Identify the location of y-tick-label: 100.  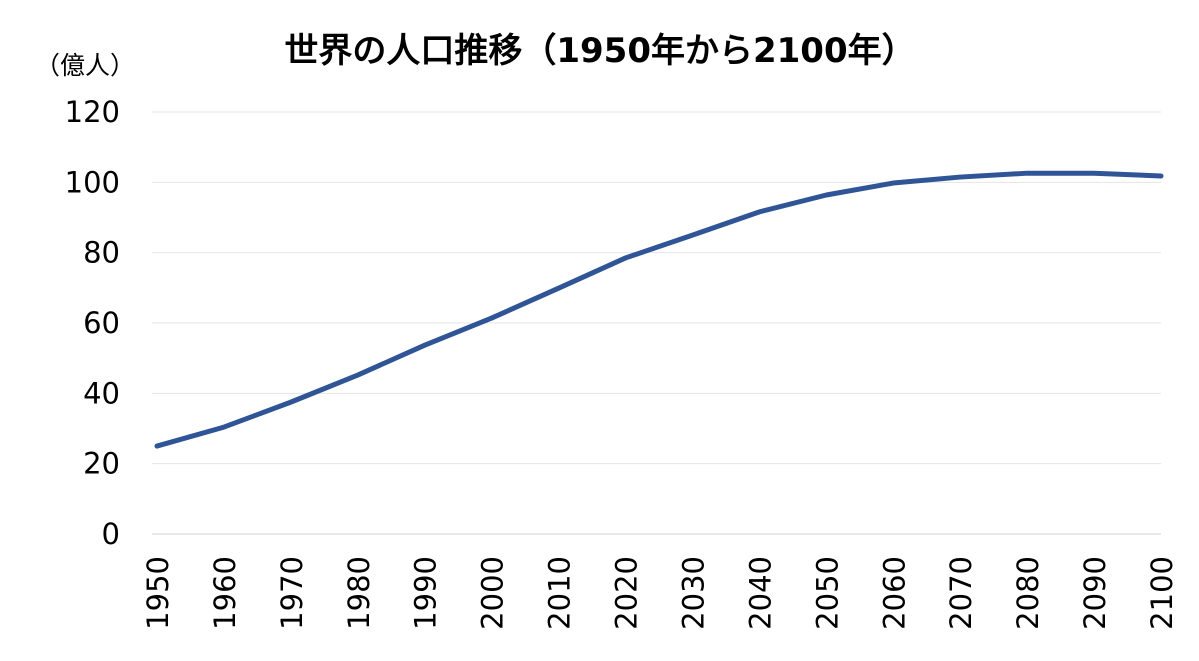
(92, 182).